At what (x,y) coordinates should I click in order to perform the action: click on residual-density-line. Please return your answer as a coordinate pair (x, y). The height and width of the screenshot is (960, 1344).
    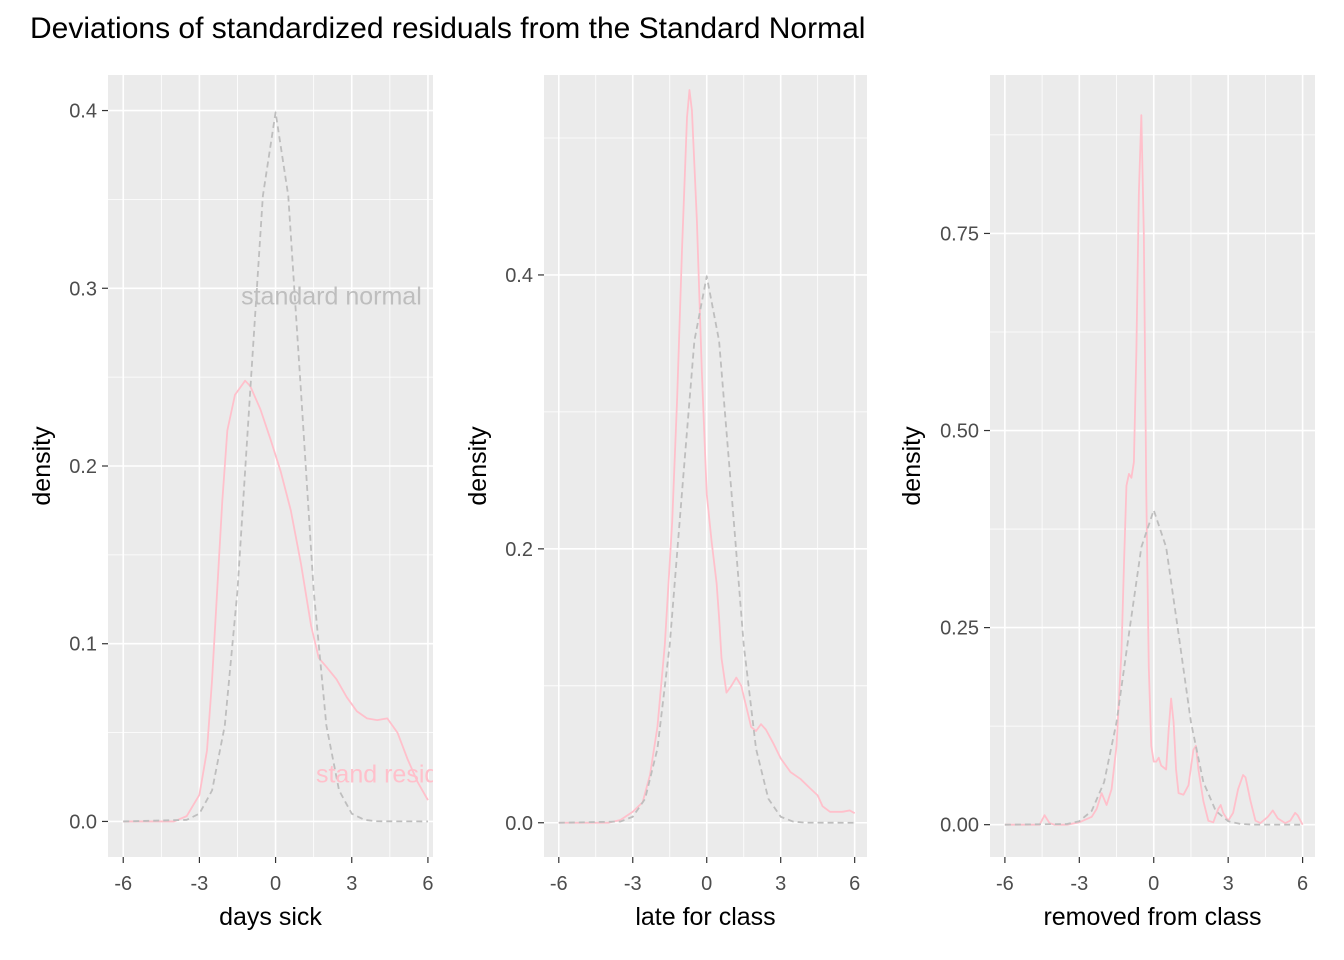
    Looking at the image, I should click on (276, 601).